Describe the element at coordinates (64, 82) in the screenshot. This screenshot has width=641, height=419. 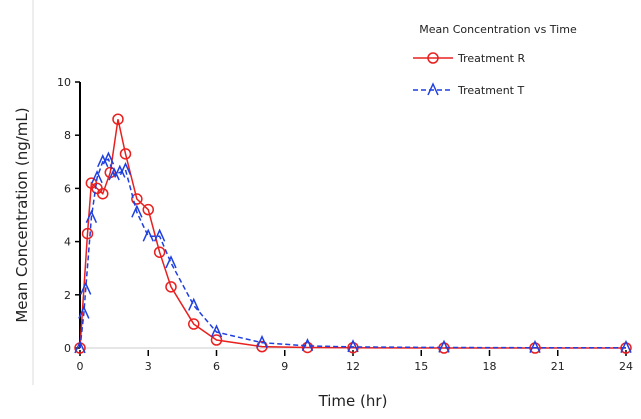
I see `y-tick-label: 10` at that location.